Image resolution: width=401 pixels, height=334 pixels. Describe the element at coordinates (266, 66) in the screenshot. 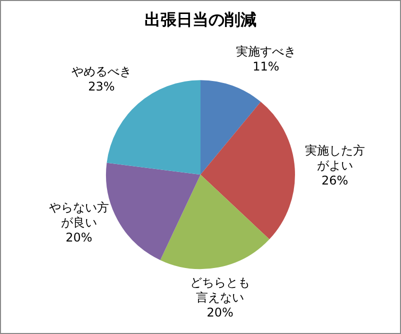

I see `data-label: 11%` at that location.